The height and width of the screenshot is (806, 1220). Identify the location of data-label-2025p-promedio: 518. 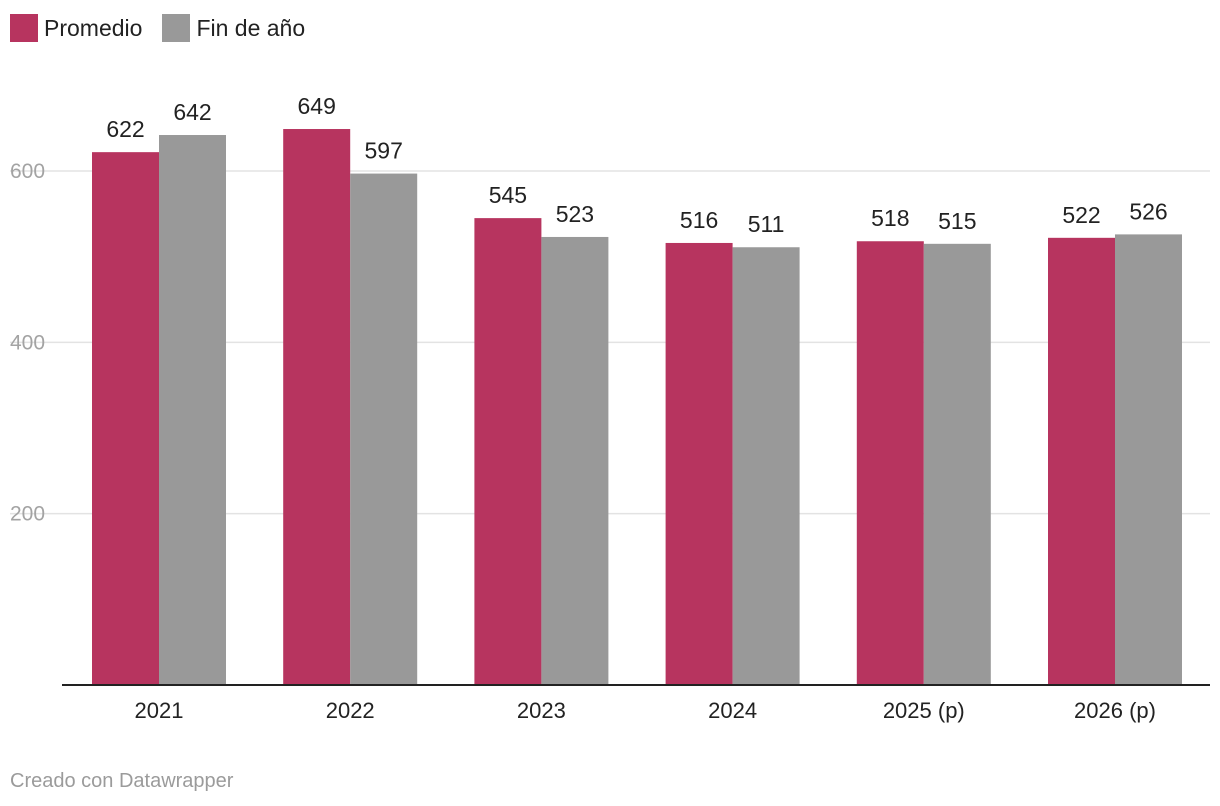
(890, 218).